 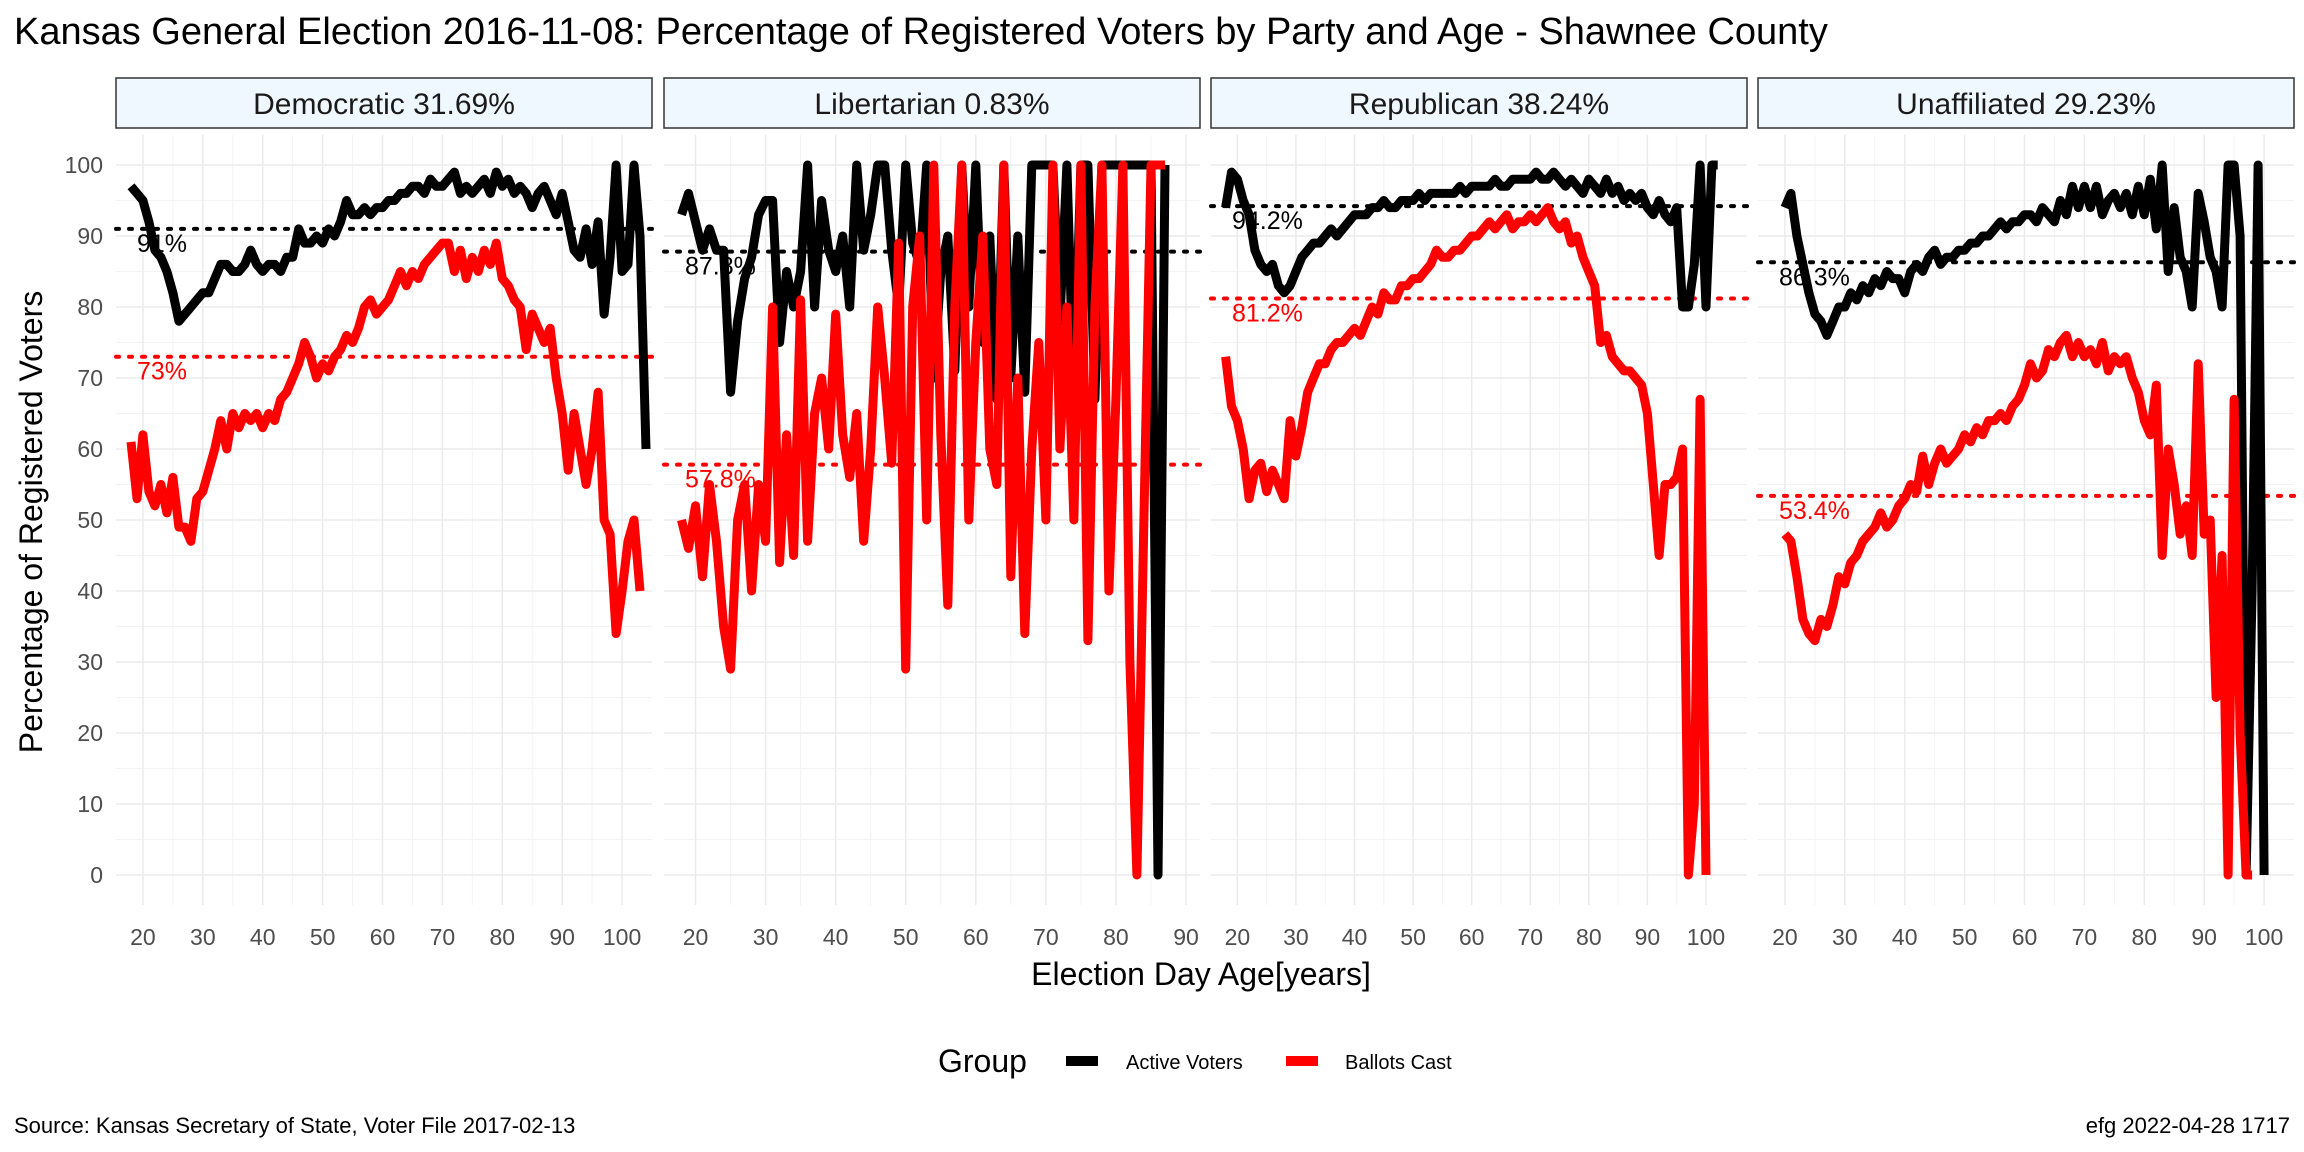 What do you see at coordinates (2085, 937) in the screenshot?
I see `x-tick-unaffiliated-70: 70` at bounding box center [2085, 937].